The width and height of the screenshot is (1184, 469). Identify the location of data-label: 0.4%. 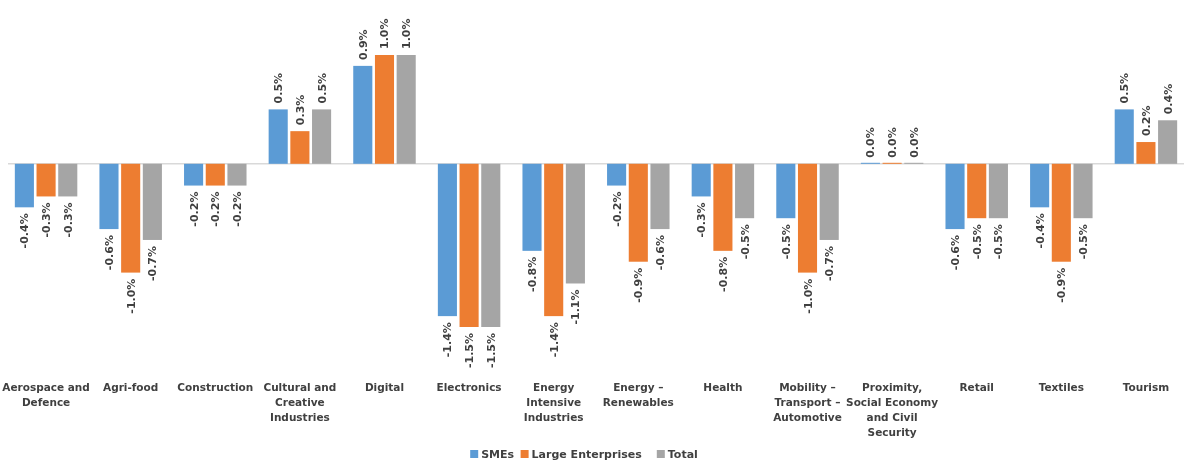
(1168, 99).